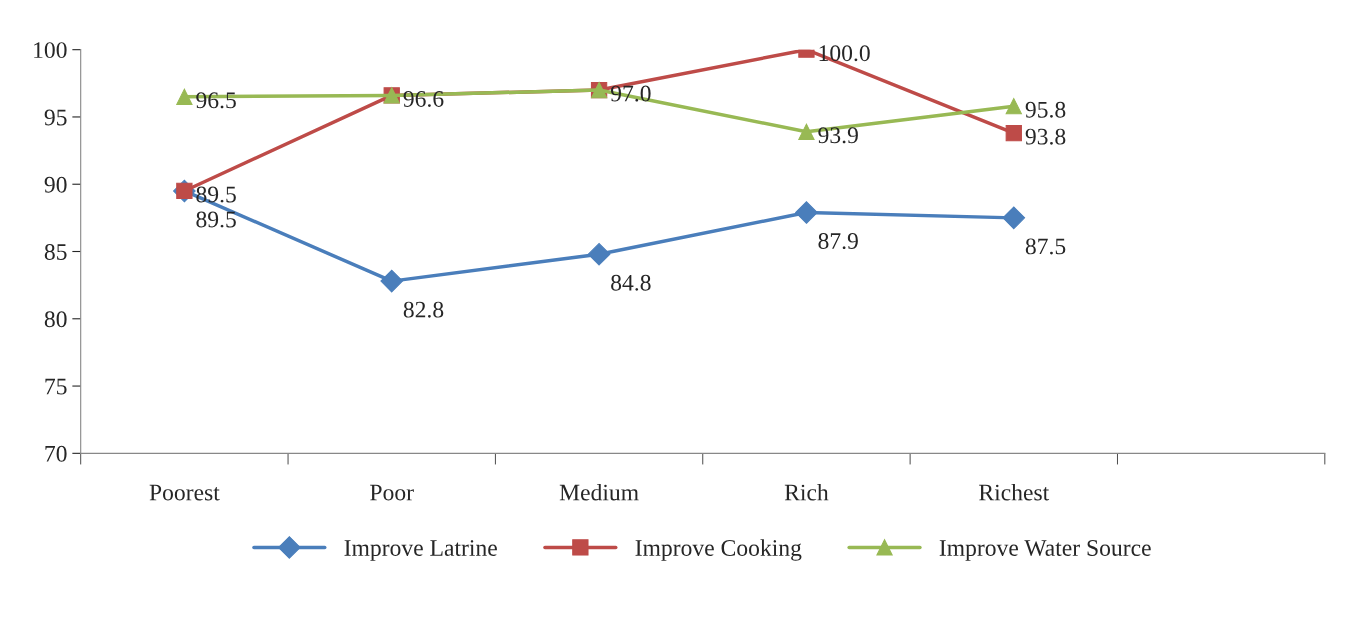 The image size is (1345, 621). I want to click on y-tick-label: 75, so click(56, 386).